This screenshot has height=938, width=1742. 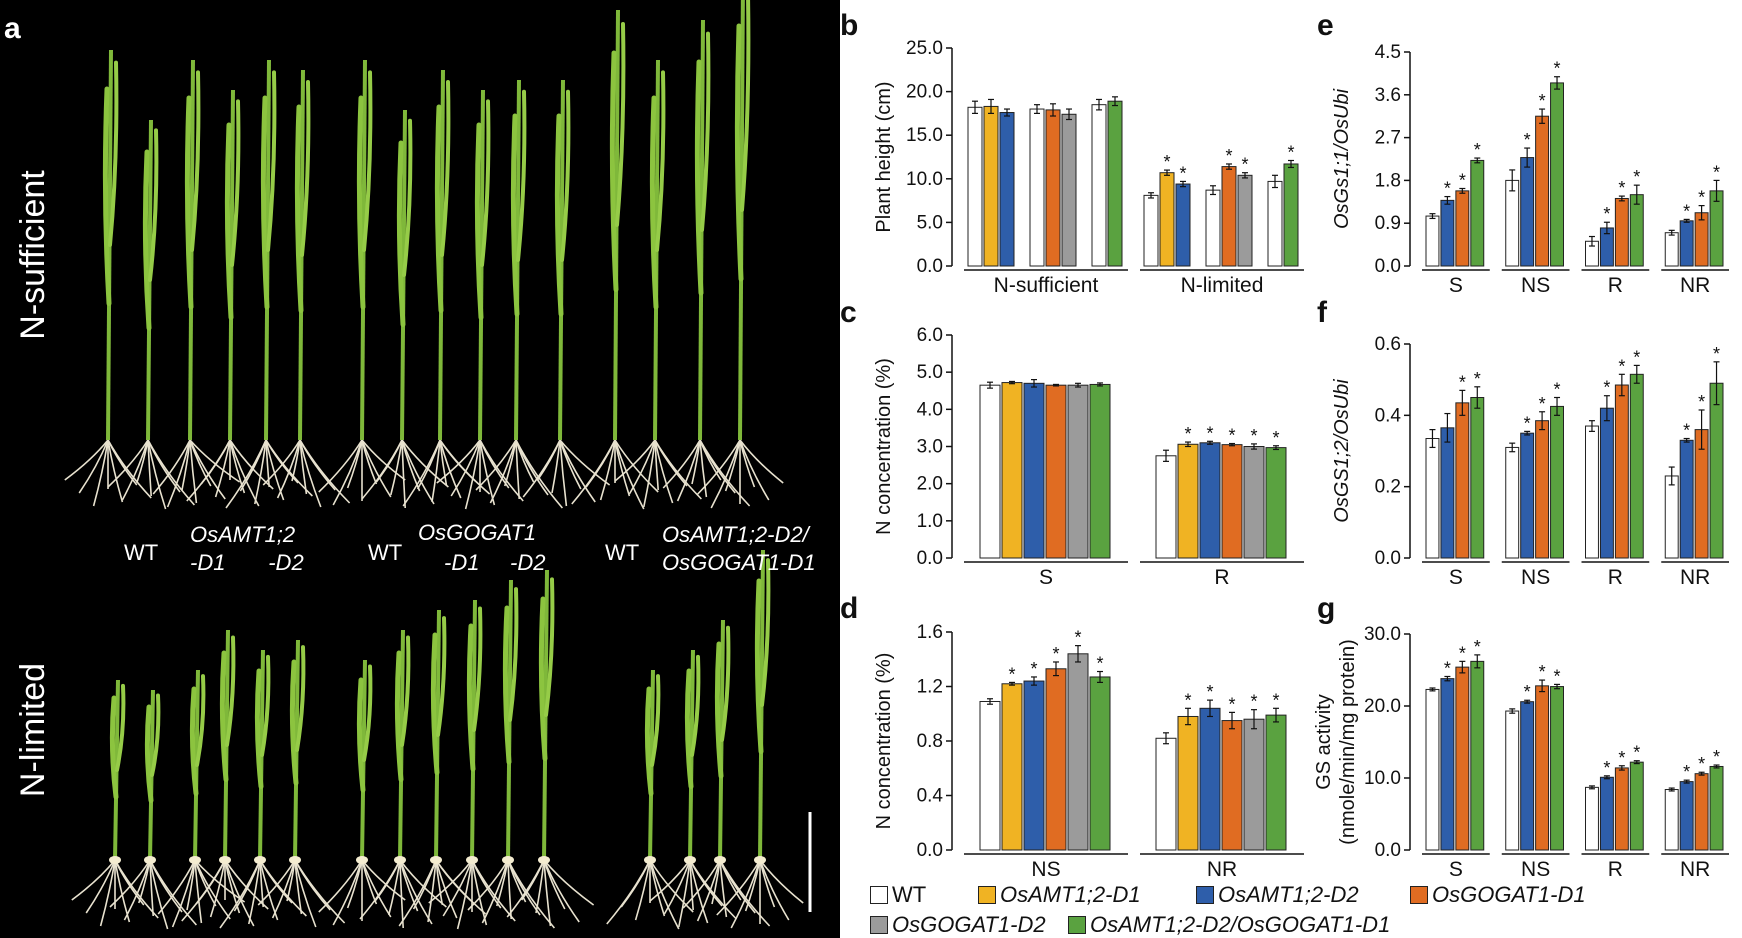 What do you see at coordinates (1222, 285) in the screenshot?
I see `group-label: N-limited` at bounding box center [1222, 285].